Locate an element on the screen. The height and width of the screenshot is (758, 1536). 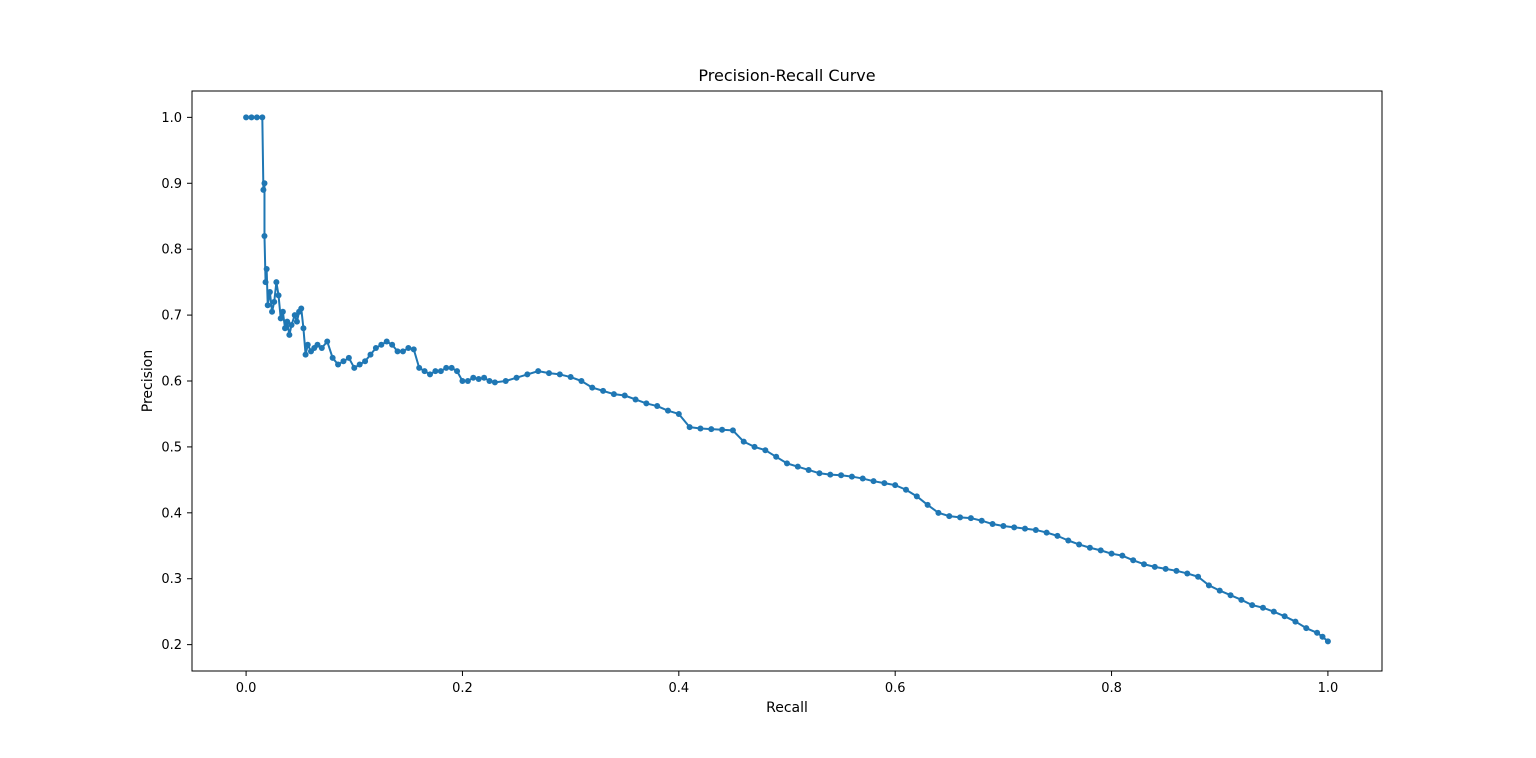
x-tick-label: 0.8 is located at coordinates (1111, 688).